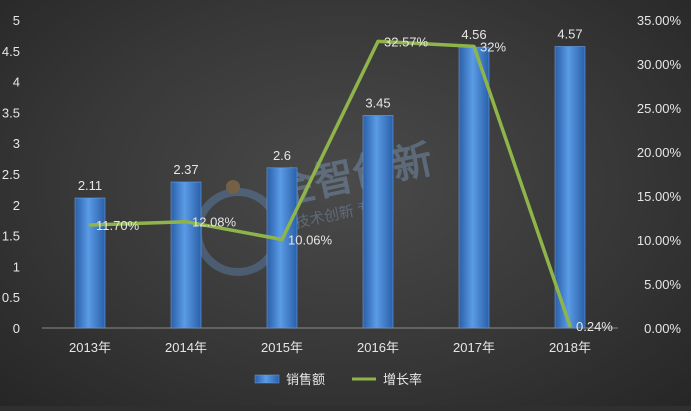 Image resolution: width=691 pixels, height=411 pixels. I want to click on data-label-sales: 2.37, so click(185, 169).